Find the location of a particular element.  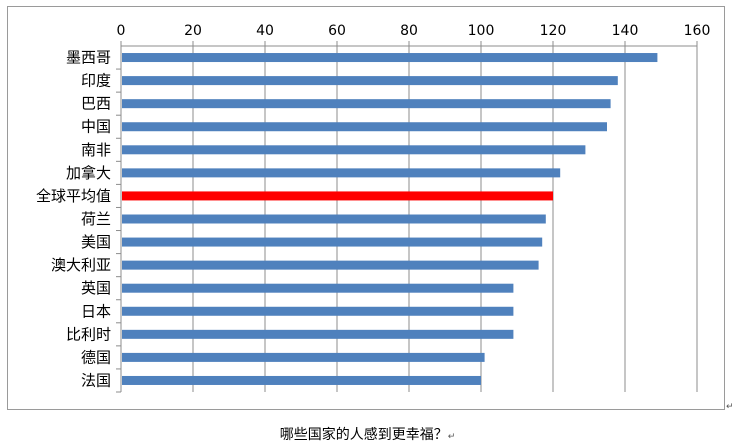

category-label: 全球平均值 is located at coordinates (73, 196).